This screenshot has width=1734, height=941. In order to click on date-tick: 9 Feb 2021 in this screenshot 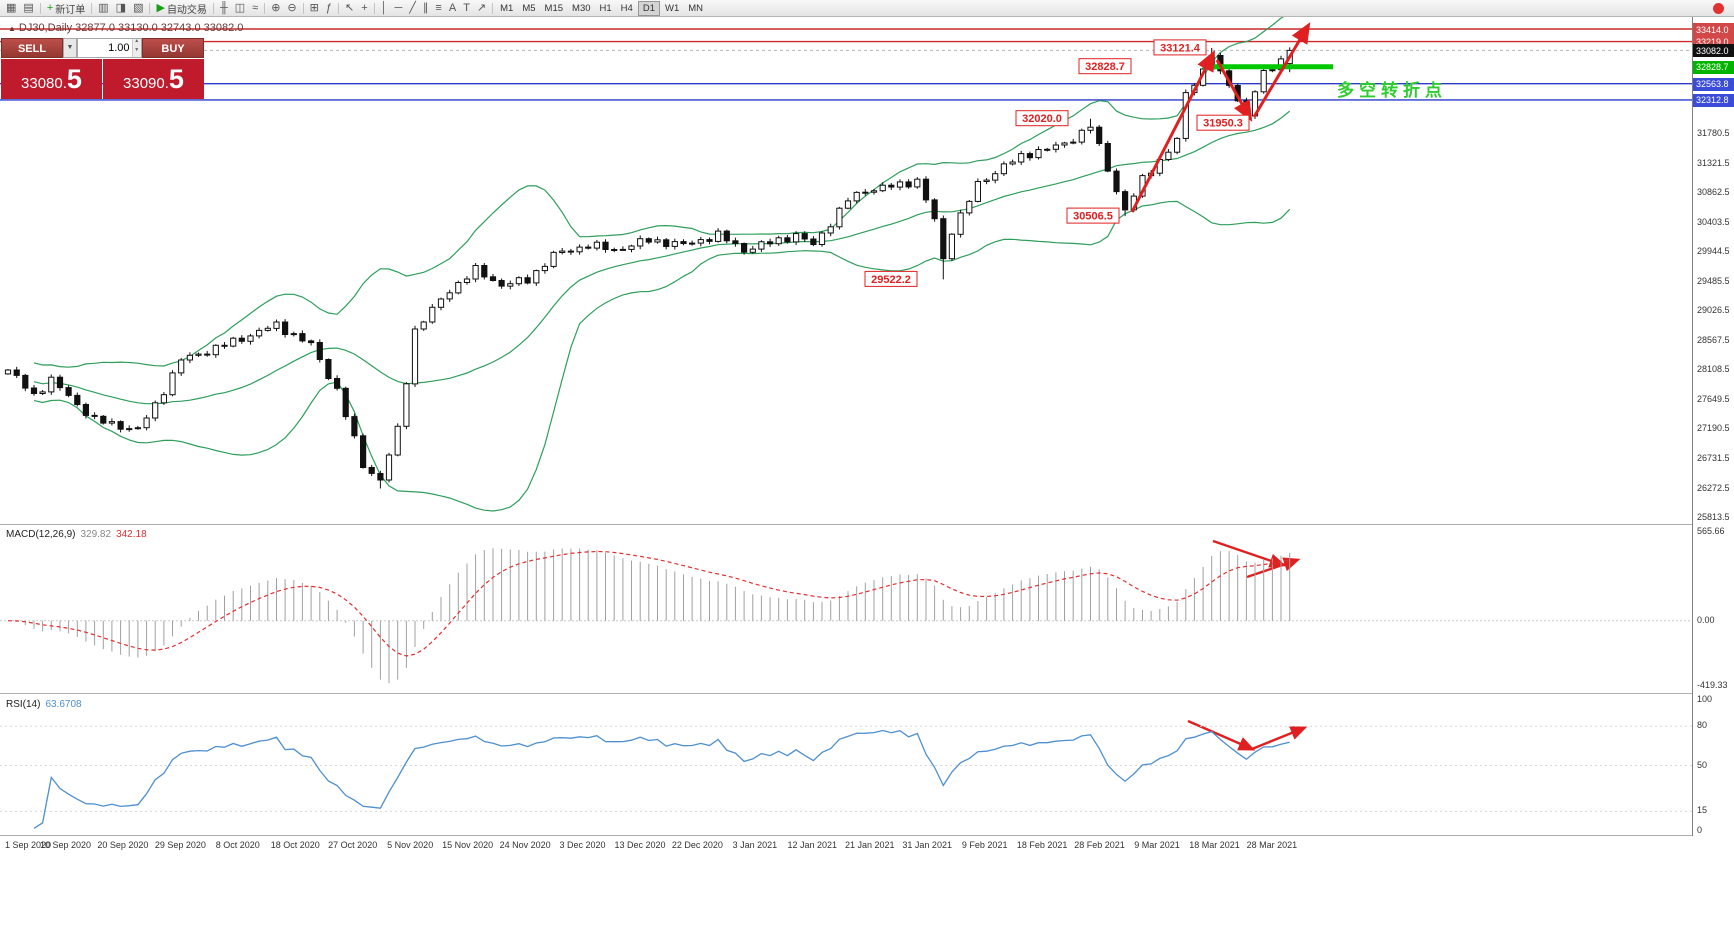, I will do `click(984, 845)`.